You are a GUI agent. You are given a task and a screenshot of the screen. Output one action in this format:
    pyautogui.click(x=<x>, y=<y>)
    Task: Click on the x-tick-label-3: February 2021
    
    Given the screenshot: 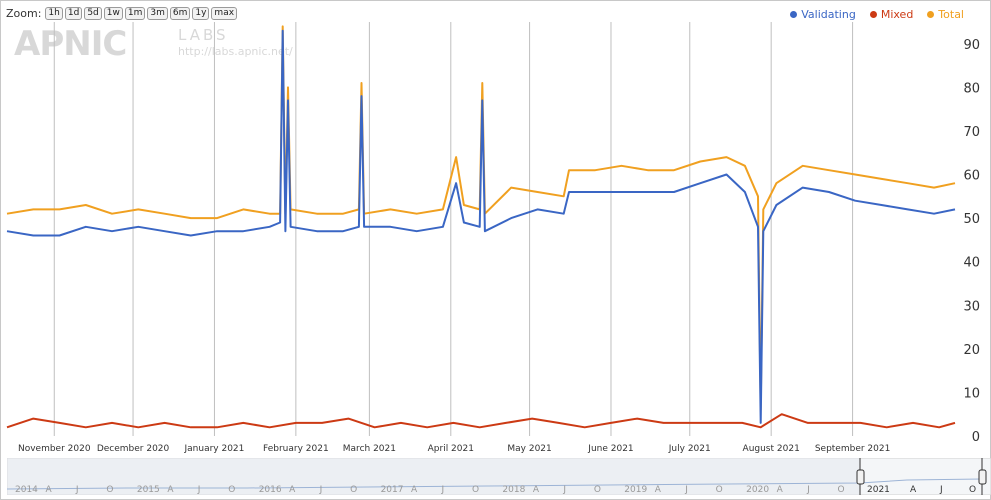 What is the action you would take?
    pyautogui.click(x=296, y=449)
    